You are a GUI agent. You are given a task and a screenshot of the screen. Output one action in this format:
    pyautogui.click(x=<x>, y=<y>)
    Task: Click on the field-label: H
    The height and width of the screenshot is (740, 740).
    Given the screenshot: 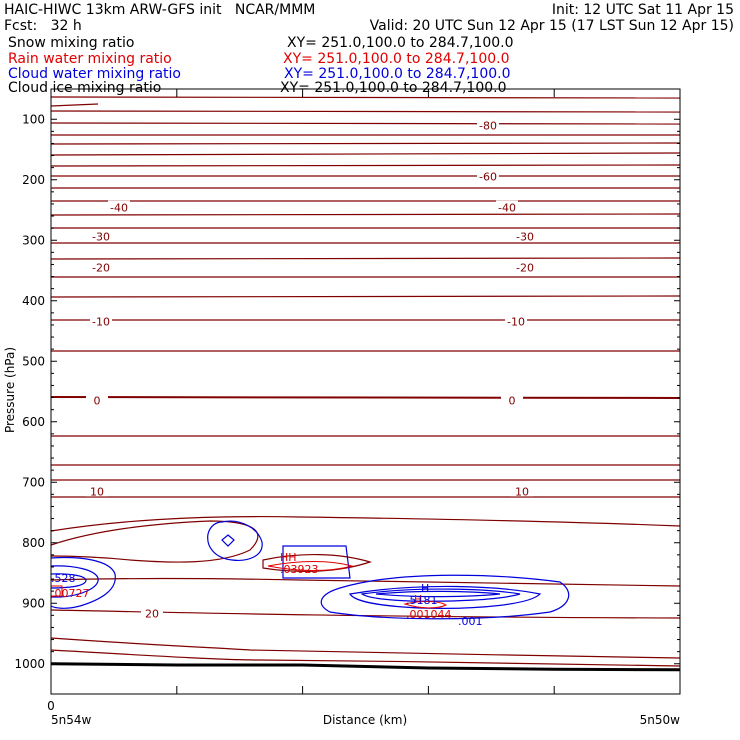 What is the action you would take?
    pyautogui.click(x=425, y=588)
    